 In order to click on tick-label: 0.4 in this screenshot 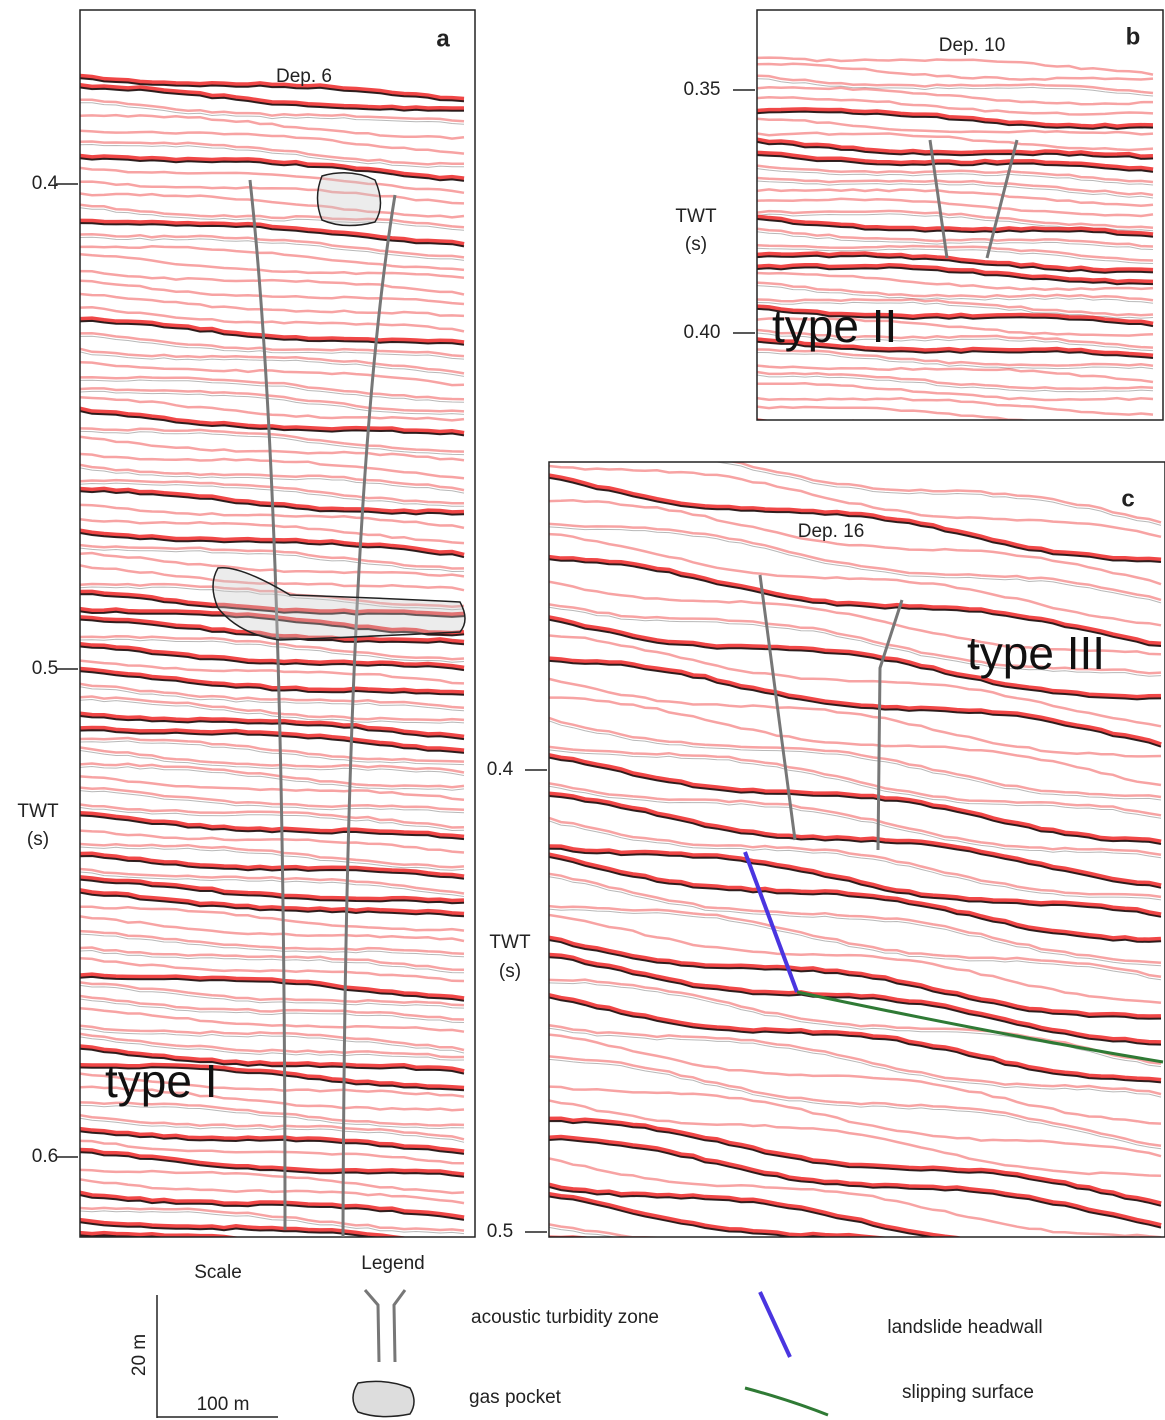, I will do `click(45, 183)`.